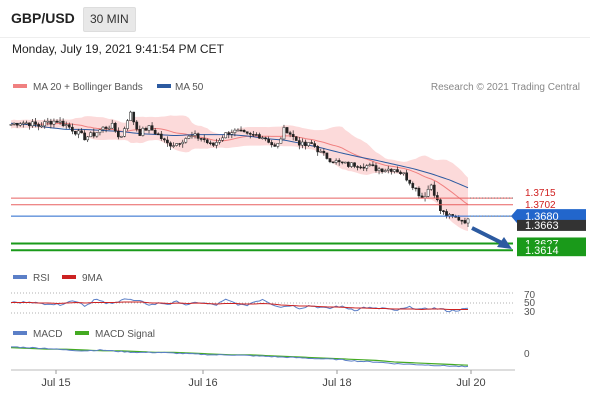 Image resolution: width=590 pixels, height=401 pixels. What do you see at coordinates (189, 87) in the screenshot?
I see `legend-ma50-label: MA 50` at bounding box center [189, 87].